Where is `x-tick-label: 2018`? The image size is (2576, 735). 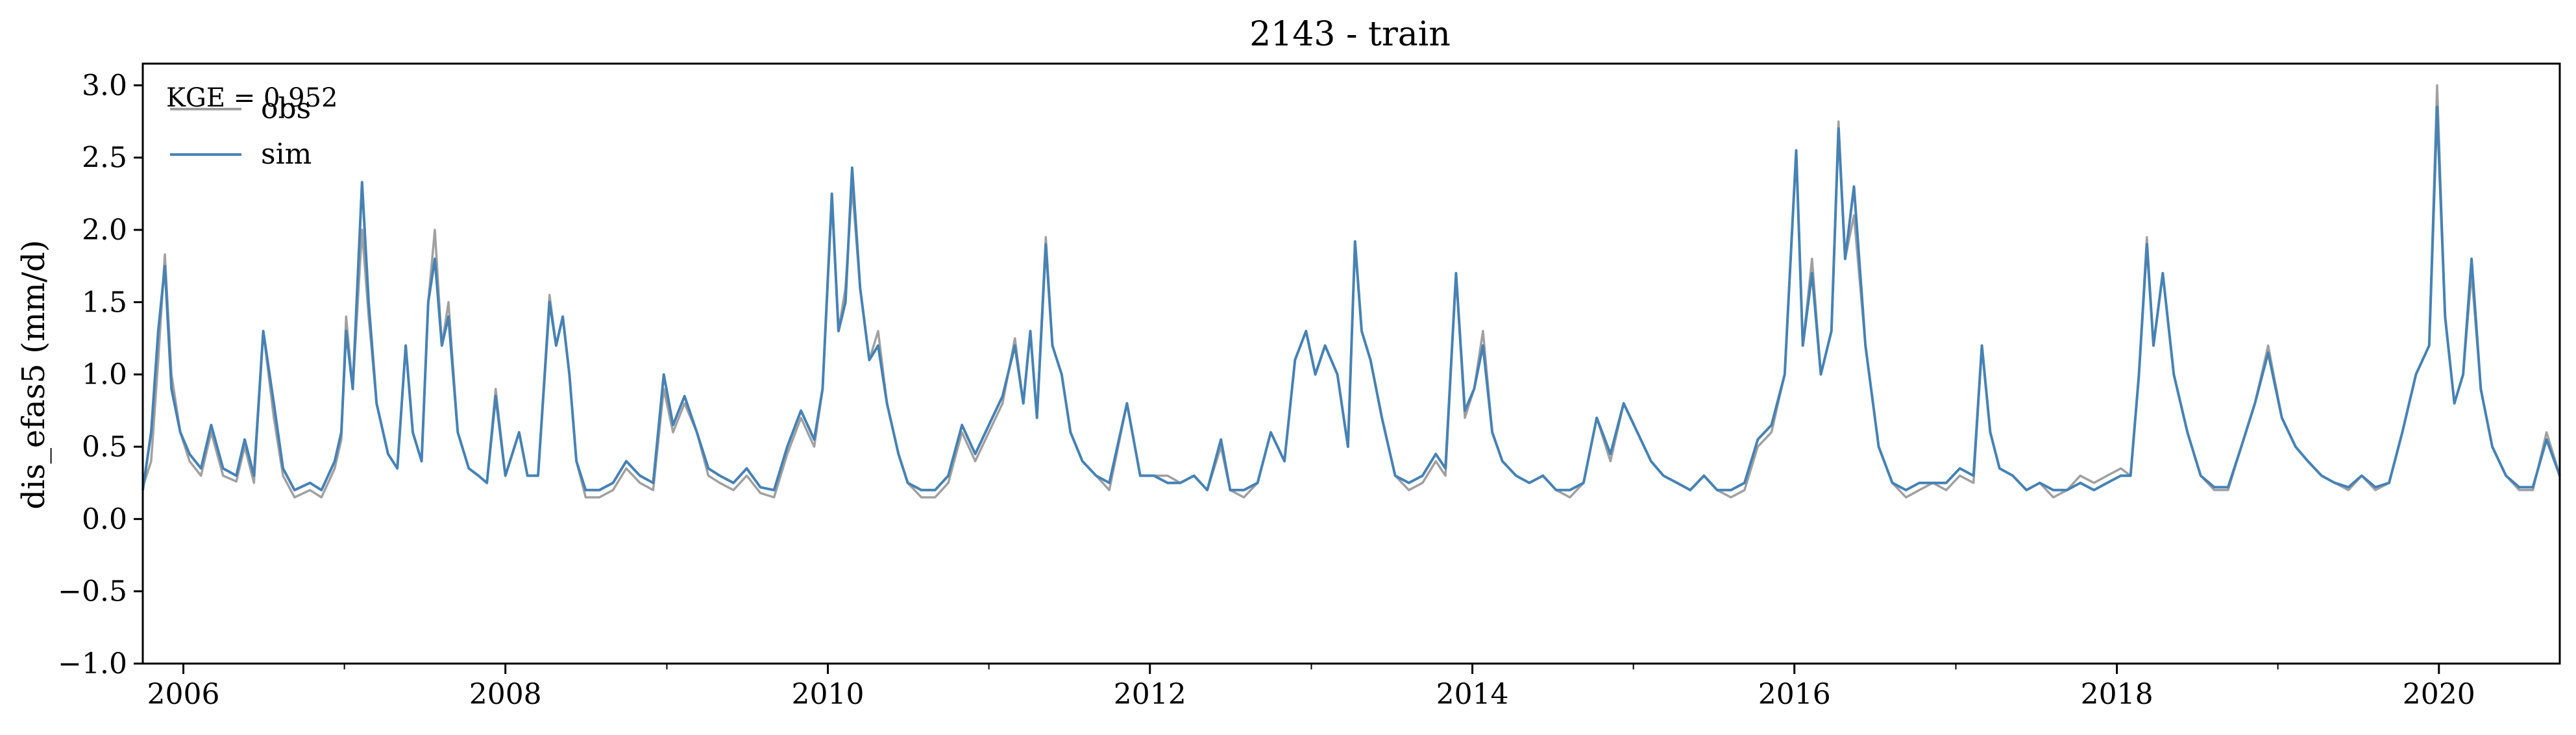 x-tick-label: 2018 is located at coordinates (2117, 694).